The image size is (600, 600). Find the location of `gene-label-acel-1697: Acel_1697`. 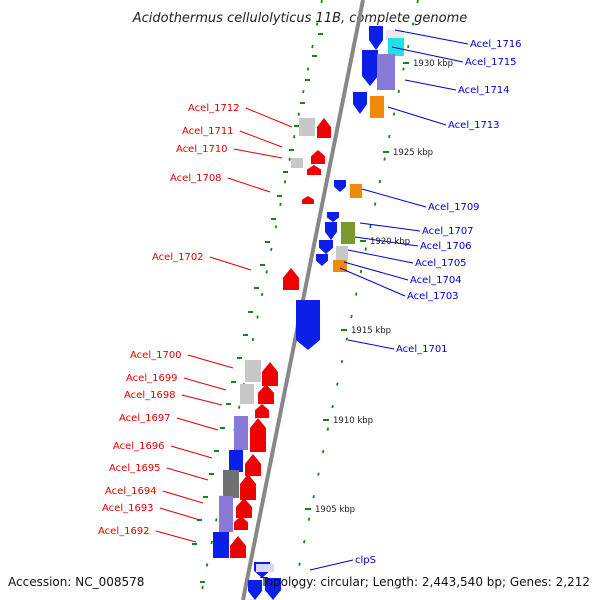

gene-label-acel-1697: Acel_1697 is located at coordinates (145, 418).